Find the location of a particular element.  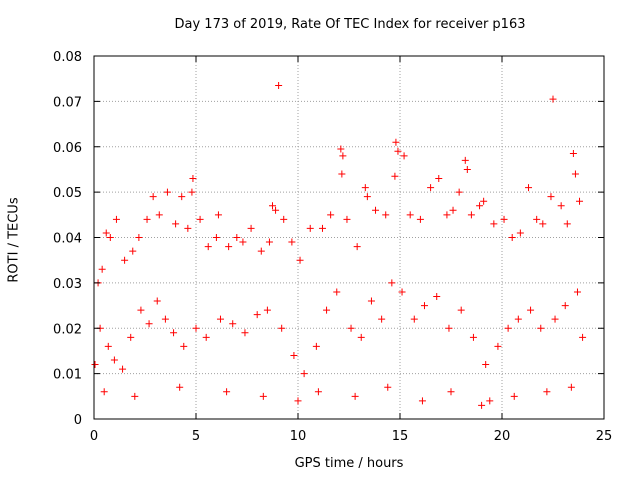

y-tick-label: 0.06 is located at coordinates (67, 148).